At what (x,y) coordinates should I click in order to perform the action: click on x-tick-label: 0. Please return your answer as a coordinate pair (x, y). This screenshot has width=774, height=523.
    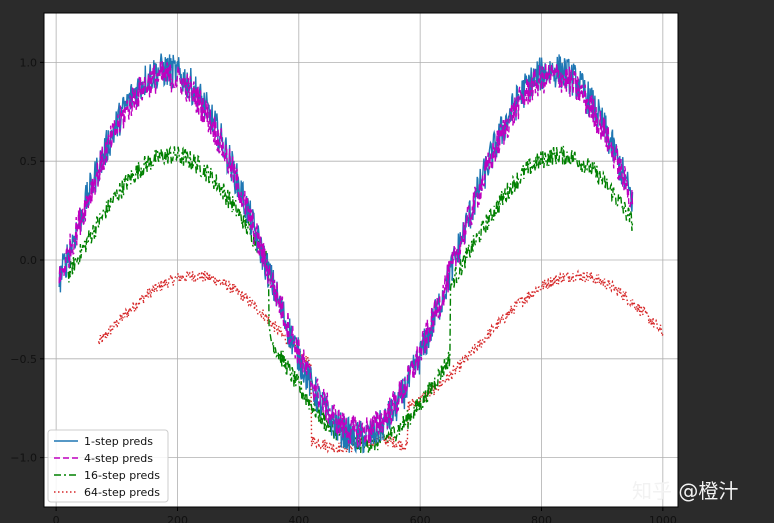
    Looking at the image, I should click on (56, 518).